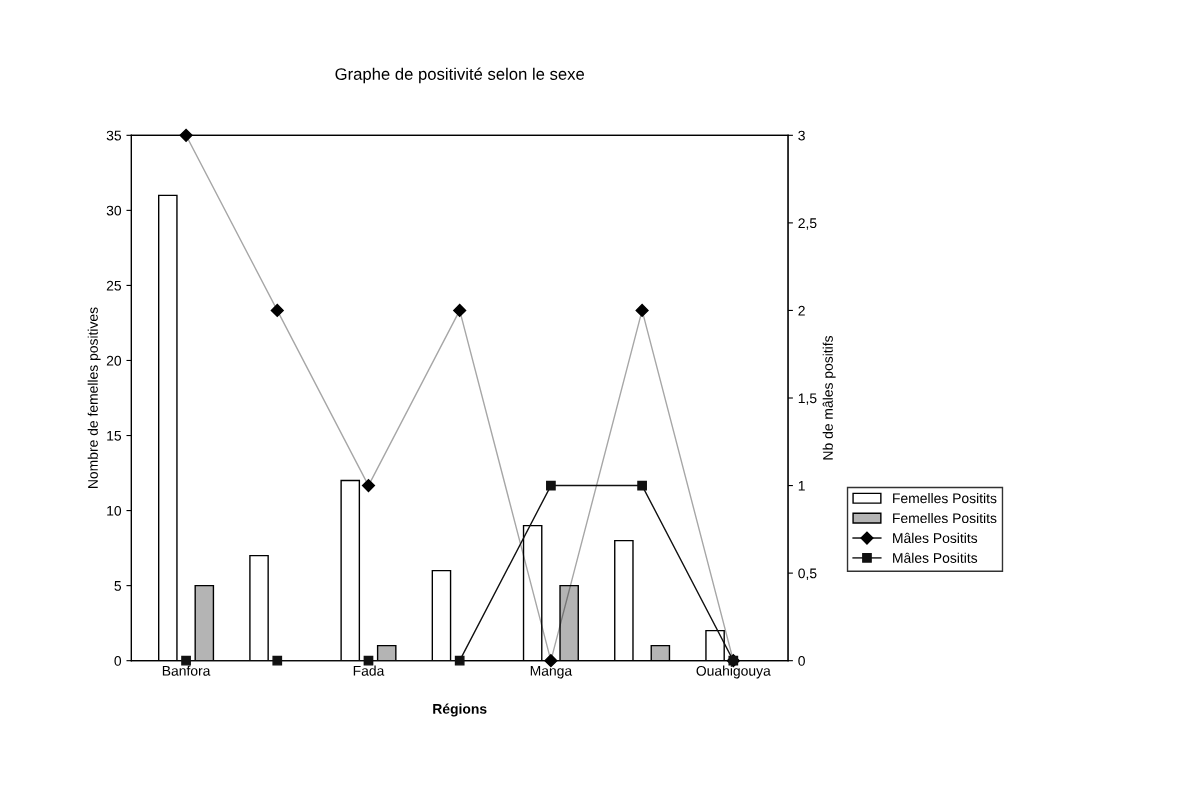 The width and height of the screenshot is (1194, 796). I want to click on y-tick-label: 25, so click(114, 285).